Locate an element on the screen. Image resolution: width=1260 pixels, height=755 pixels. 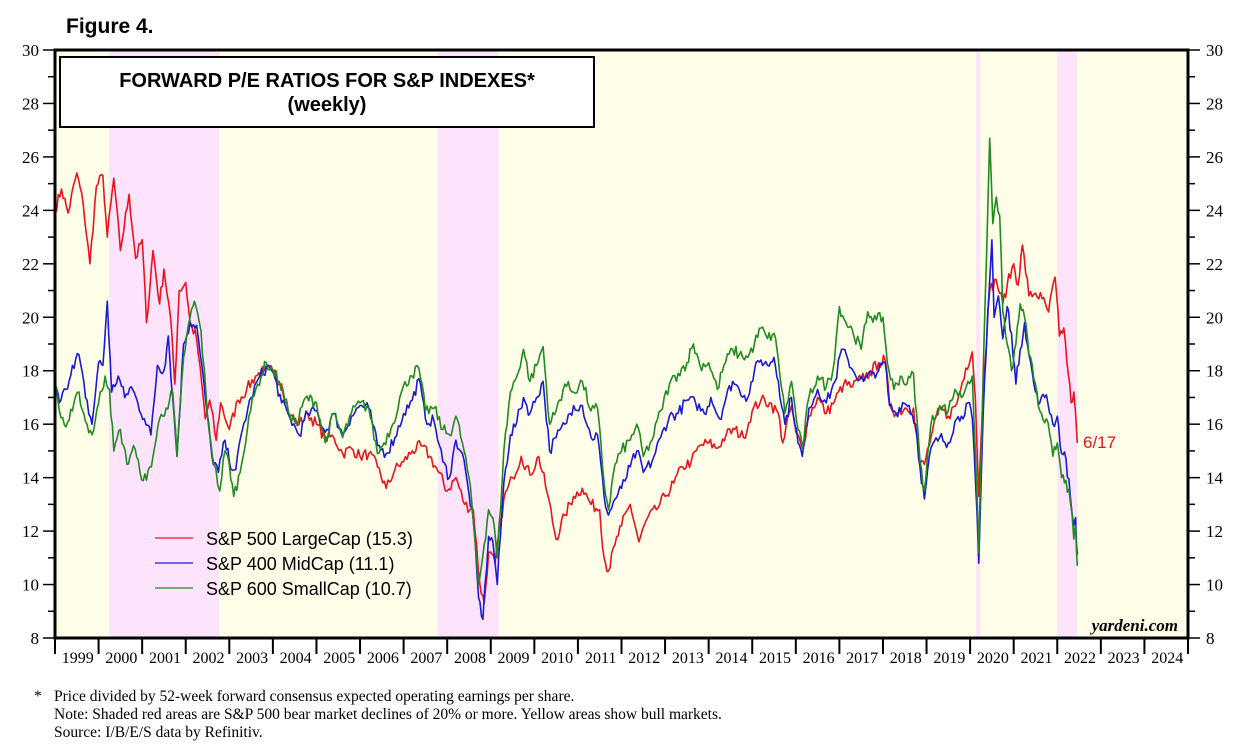
y-axis-left: 8 10 12 14 16 18 20 22 24 26 28 30 is located at coordinates (38, 344).